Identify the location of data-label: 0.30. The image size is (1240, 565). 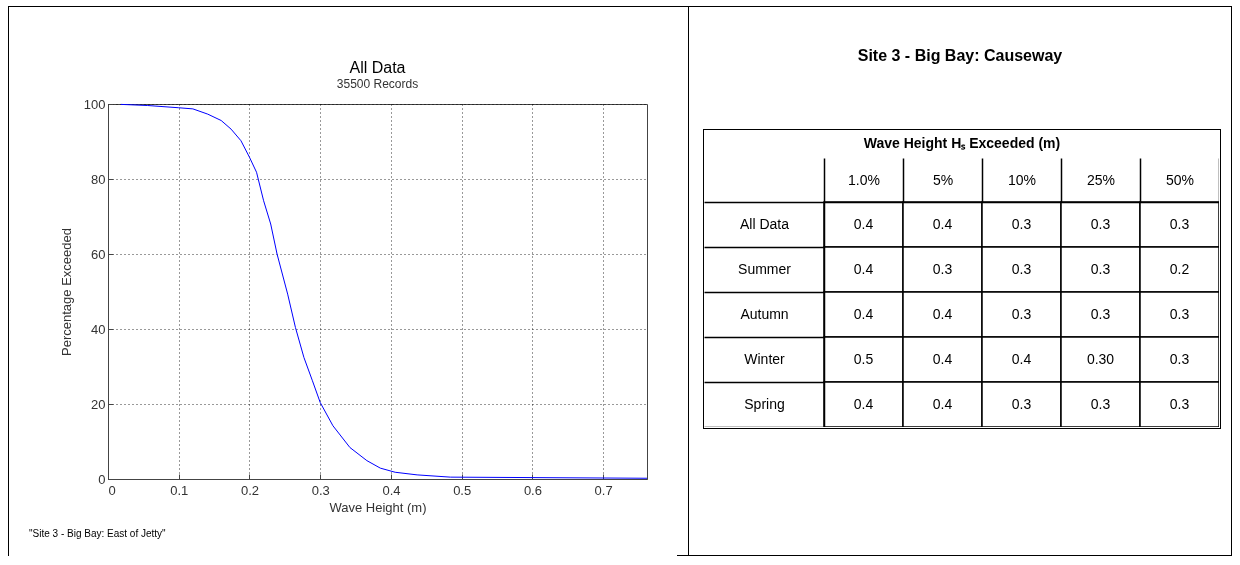
(1100, 358).